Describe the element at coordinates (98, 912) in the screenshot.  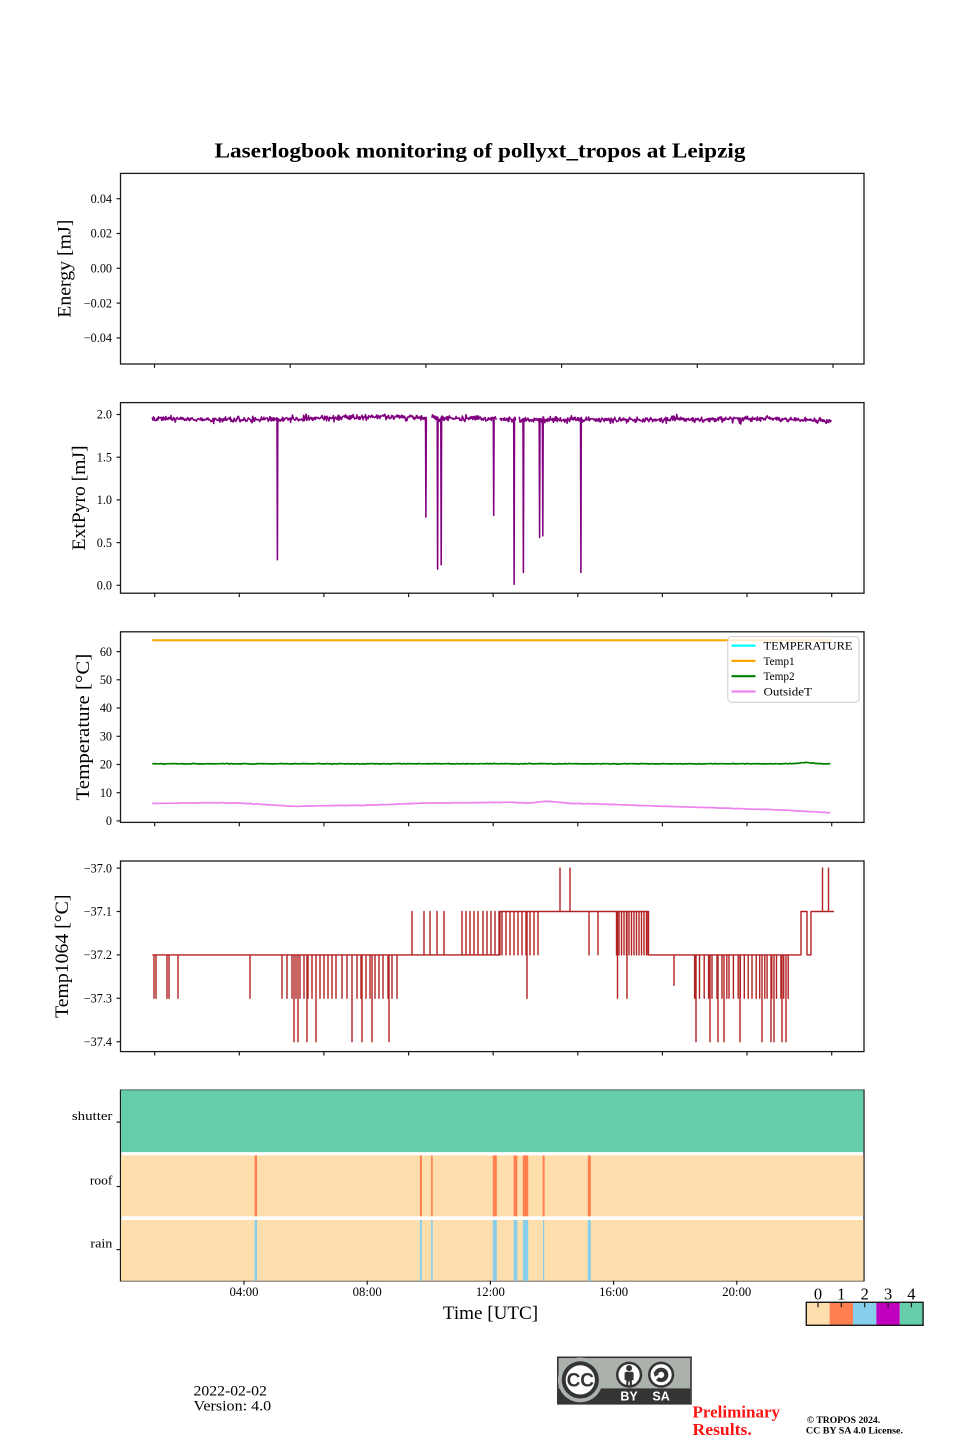
I see `svg-text: −37.1` at that location.